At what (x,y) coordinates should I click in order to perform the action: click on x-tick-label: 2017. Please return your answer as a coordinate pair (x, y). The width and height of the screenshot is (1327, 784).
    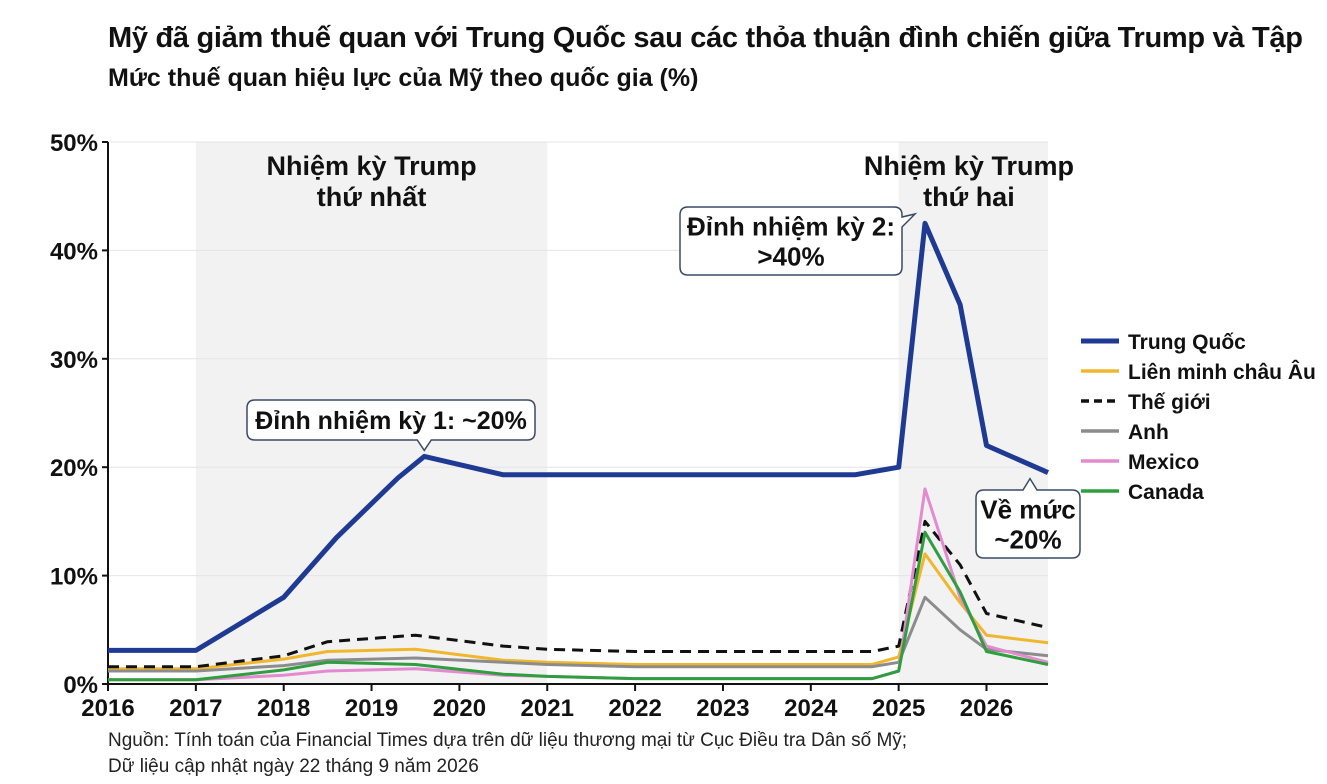
    Looking at the image, I should click on (195, 708).